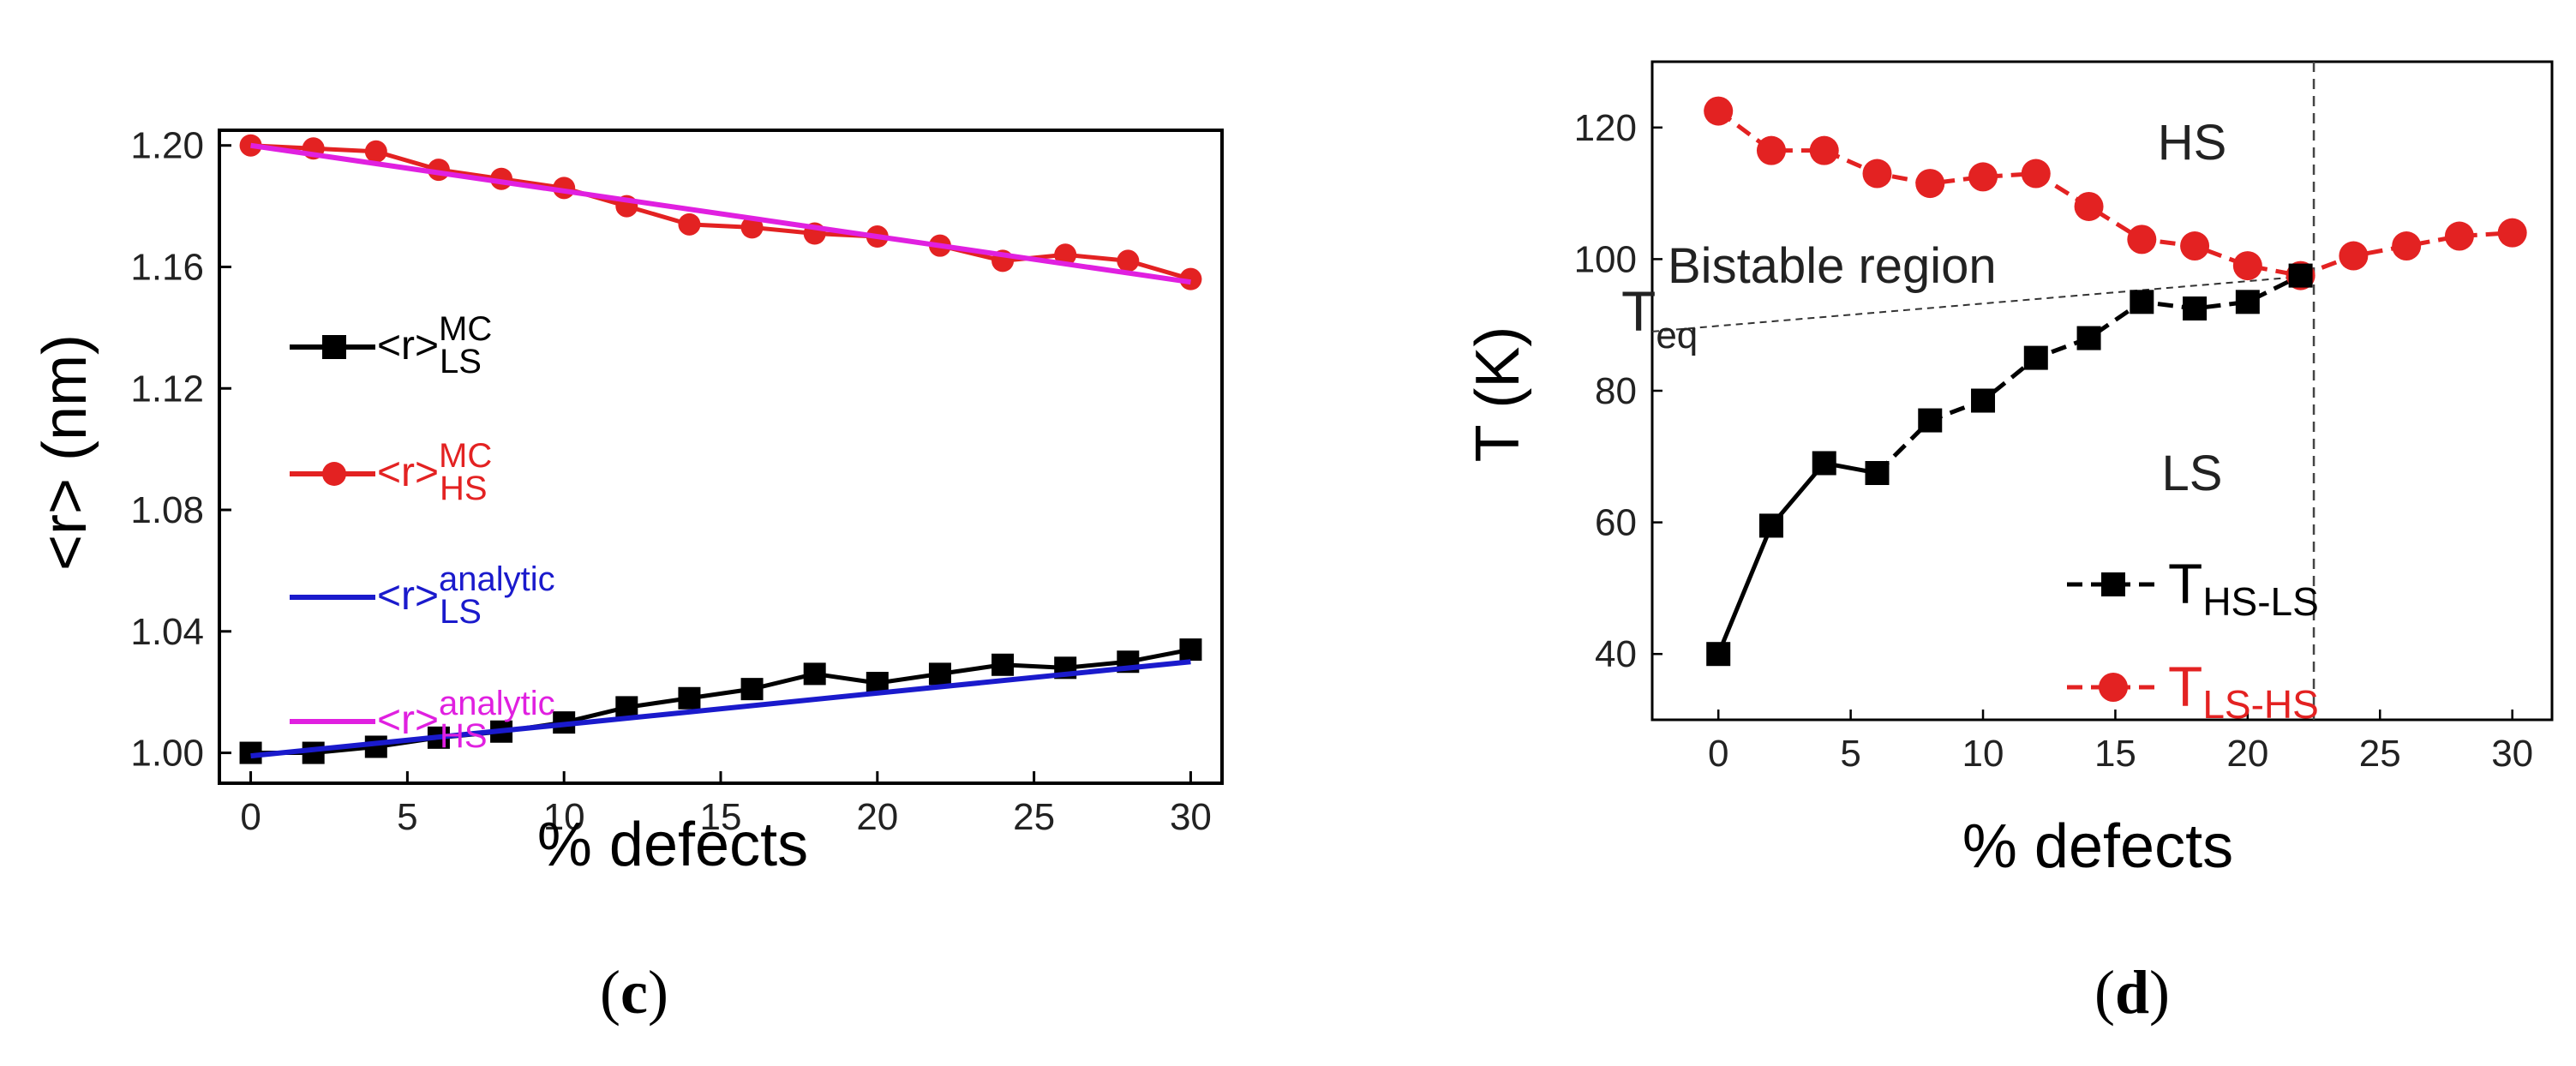  I want to click on y-tick-label-d: 100, so click(1605, 259).